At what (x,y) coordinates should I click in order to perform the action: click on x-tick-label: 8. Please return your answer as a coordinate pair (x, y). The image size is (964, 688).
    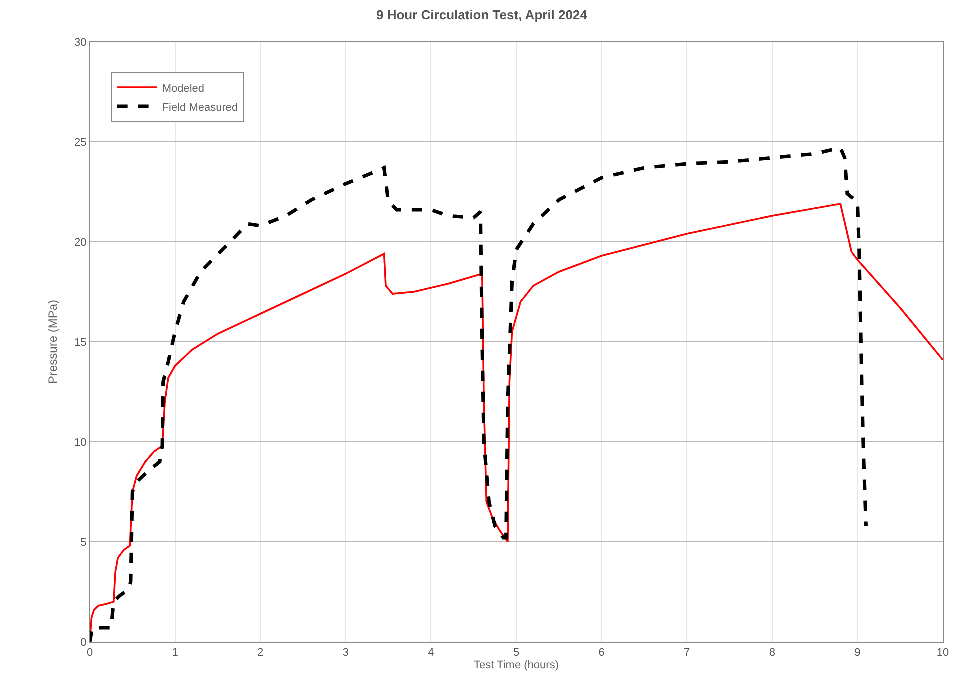
    Looking at the image, I should click on (772, 653).